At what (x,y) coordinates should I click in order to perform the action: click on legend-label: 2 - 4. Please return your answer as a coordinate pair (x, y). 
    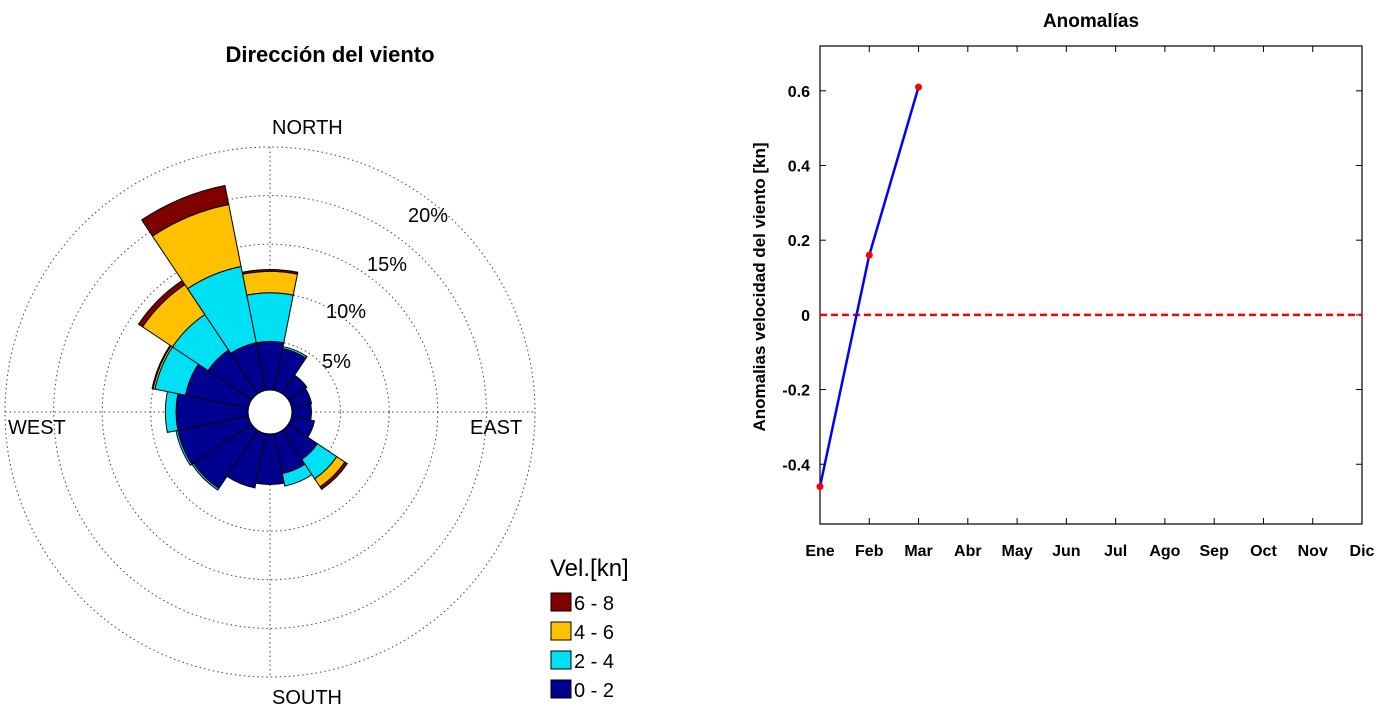
    Looking at the image, I should click on (594, 662).